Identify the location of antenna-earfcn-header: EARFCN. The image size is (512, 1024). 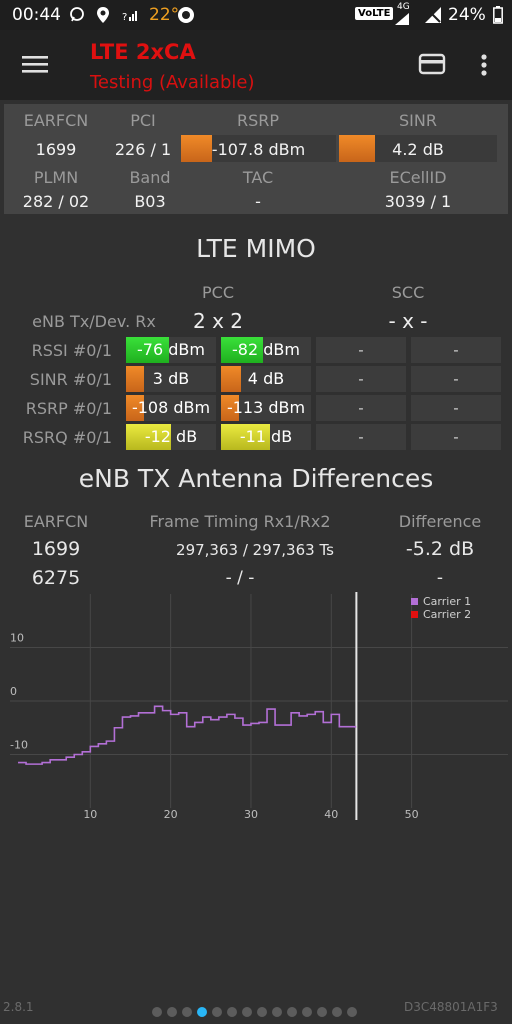
(56, 521).